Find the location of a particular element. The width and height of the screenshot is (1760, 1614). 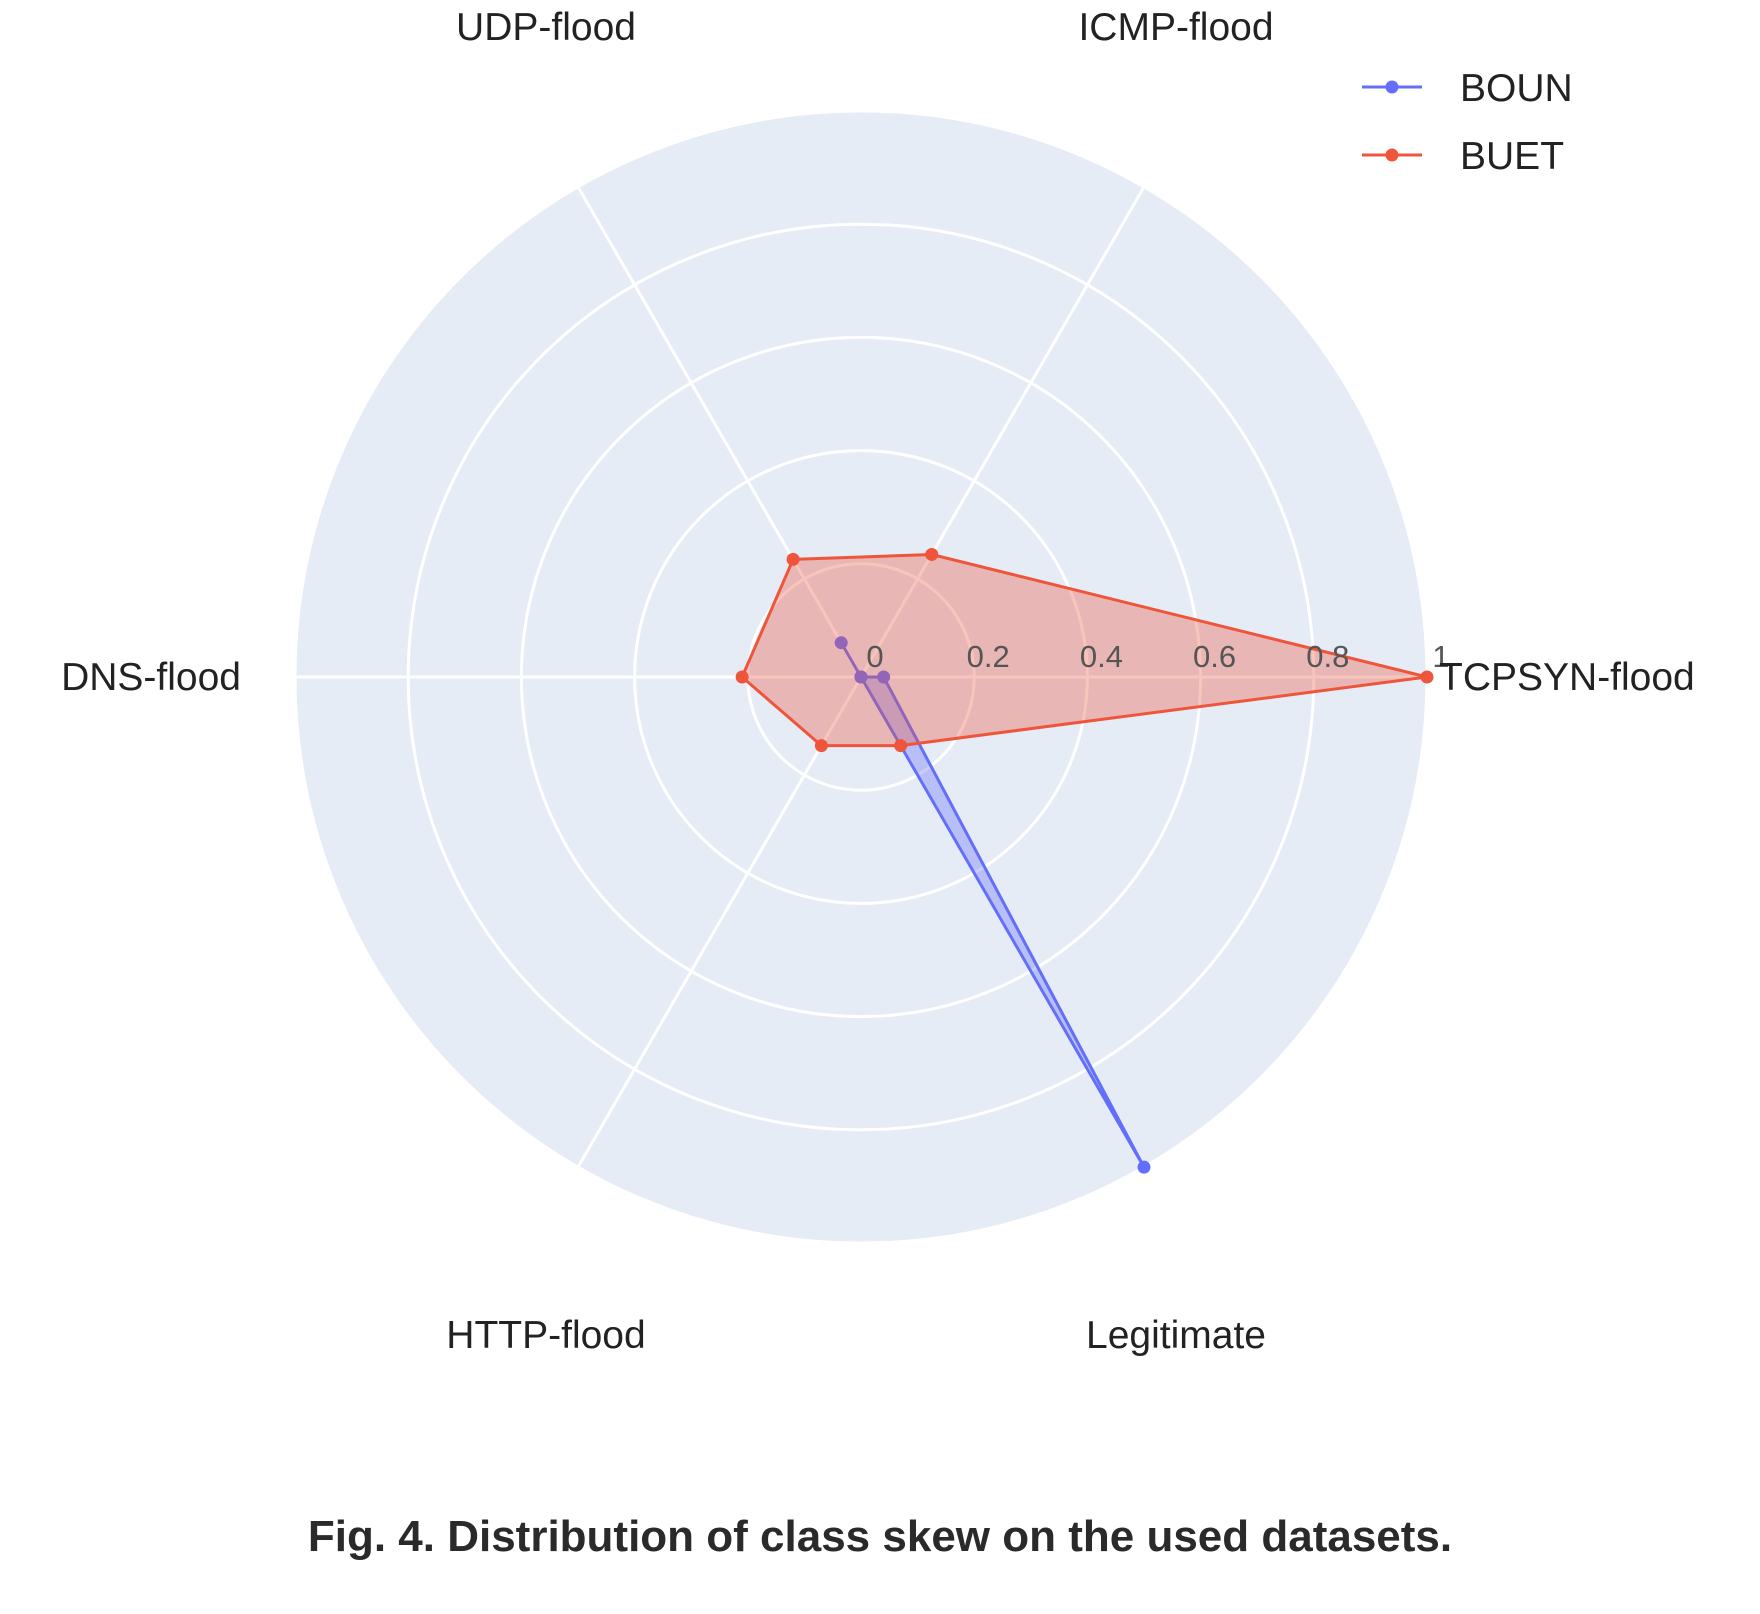

axis-label-icmp-flood: ICMP-flood is located at coordinates (1175, 27).